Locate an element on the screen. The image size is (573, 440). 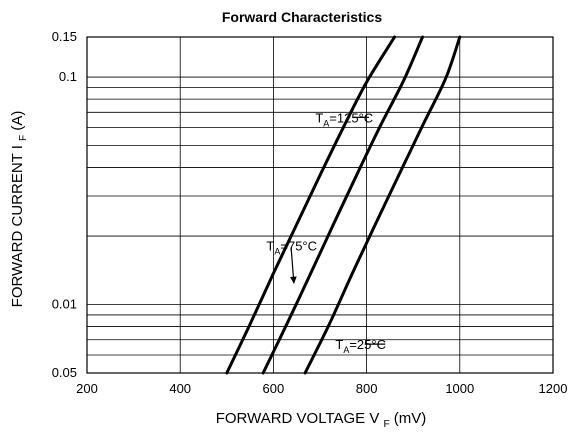
y-axis-label-subscript: F is located at coordinates (23, 138).